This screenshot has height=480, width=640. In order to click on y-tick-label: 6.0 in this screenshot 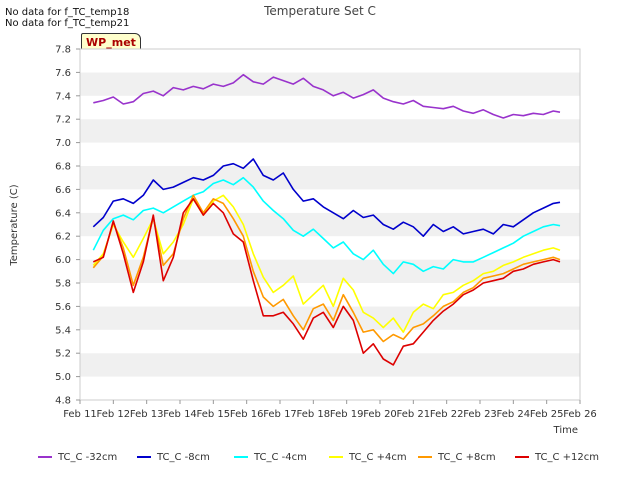, I will do `click(63, 260)`.